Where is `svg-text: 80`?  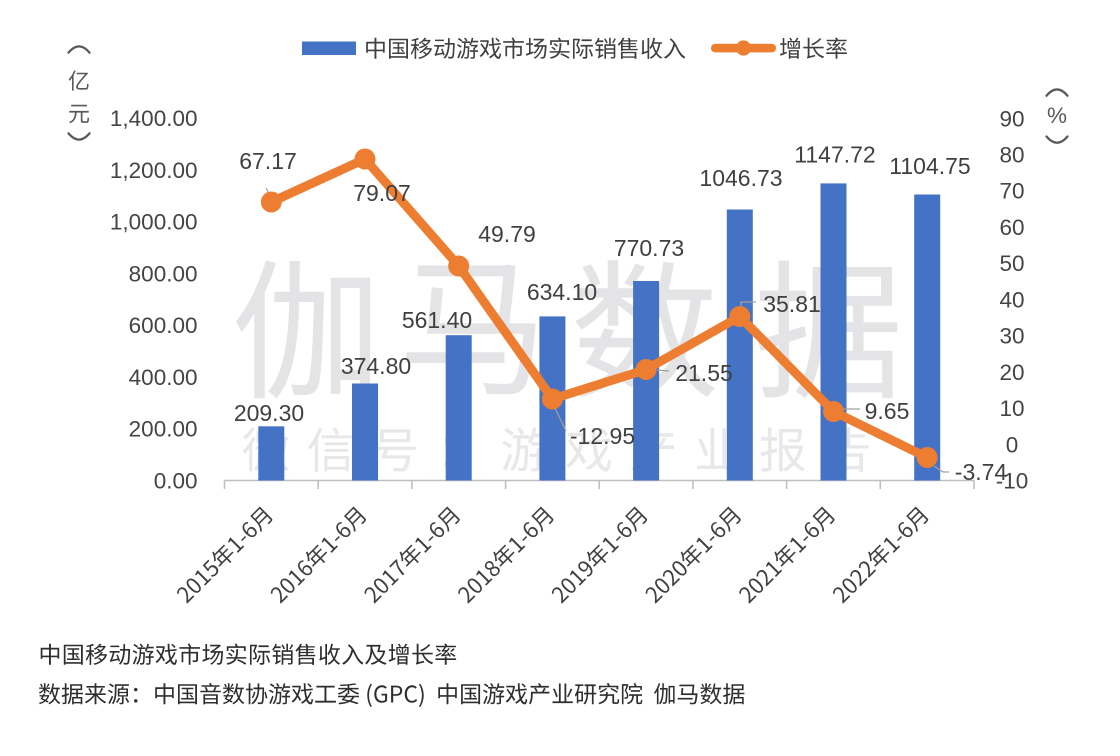
svg-text: 80 is located at coordinates (1011, 155).